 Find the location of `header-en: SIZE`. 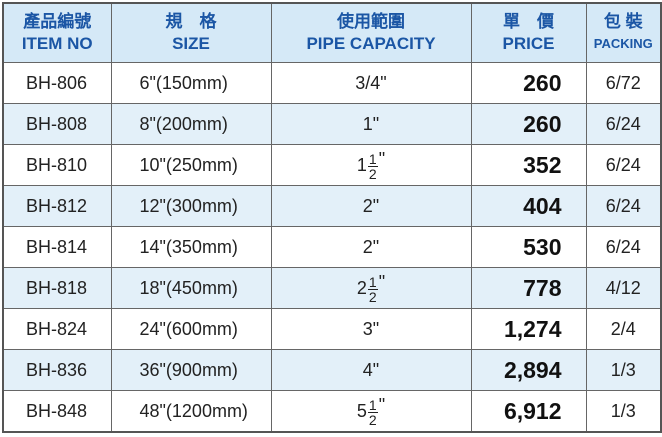

header-en: SIZE is located at coordinates (191, 43).